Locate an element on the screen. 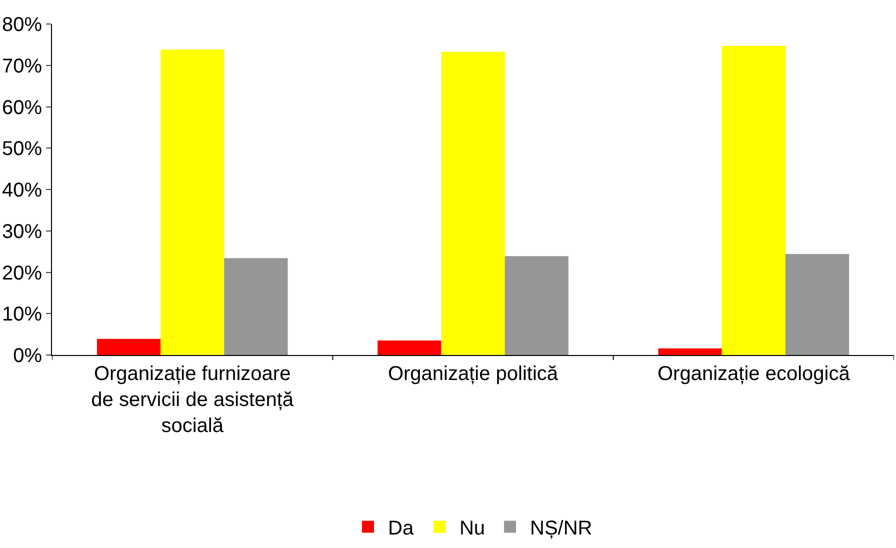 The height and width of the screenshot is (548, 896). y-tick-label: 50% is located at coordinates (22, 149).